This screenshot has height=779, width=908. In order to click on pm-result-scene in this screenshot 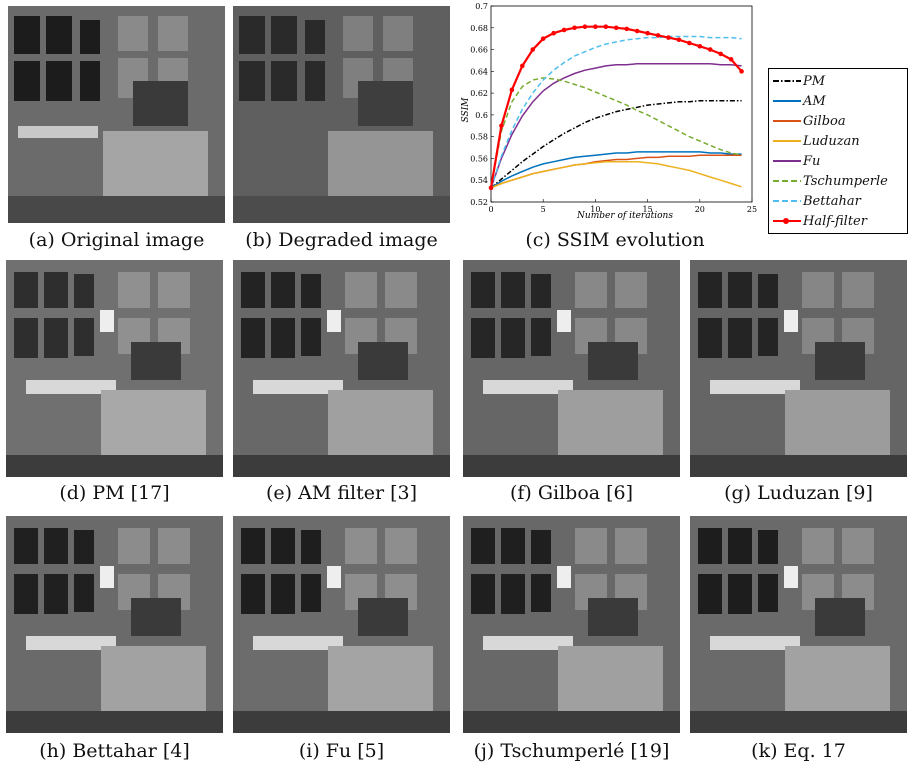, I will do `click(114, 368)`.